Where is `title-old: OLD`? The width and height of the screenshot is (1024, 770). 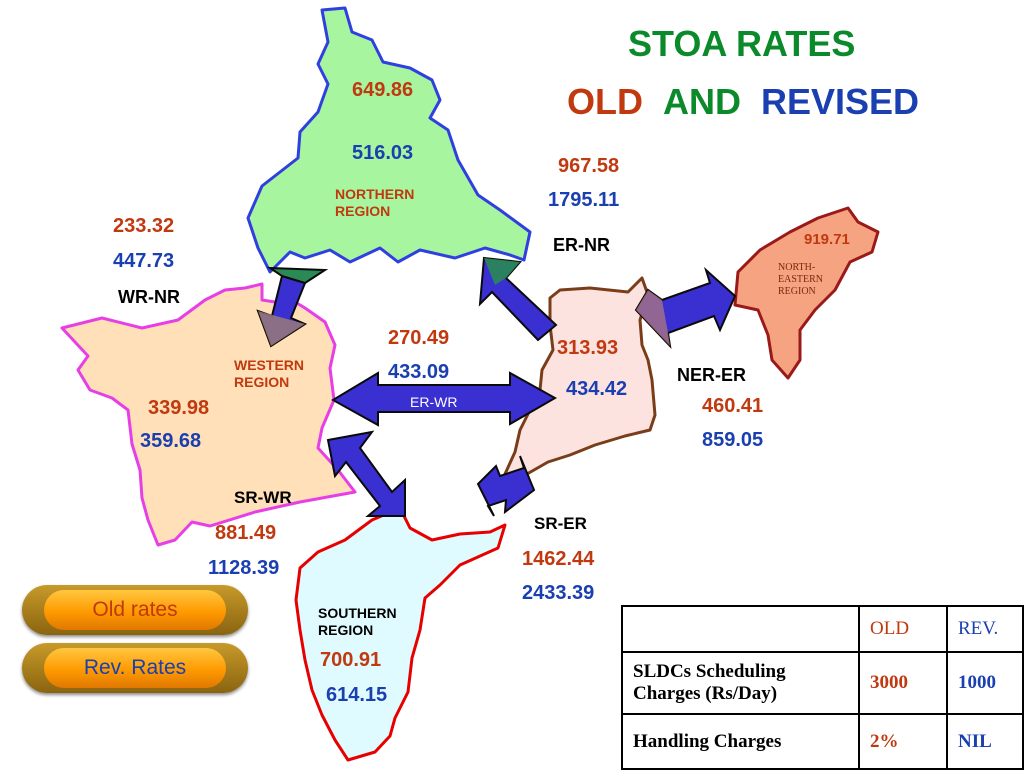
title-old: OLD is located at coordinates (605, 101).